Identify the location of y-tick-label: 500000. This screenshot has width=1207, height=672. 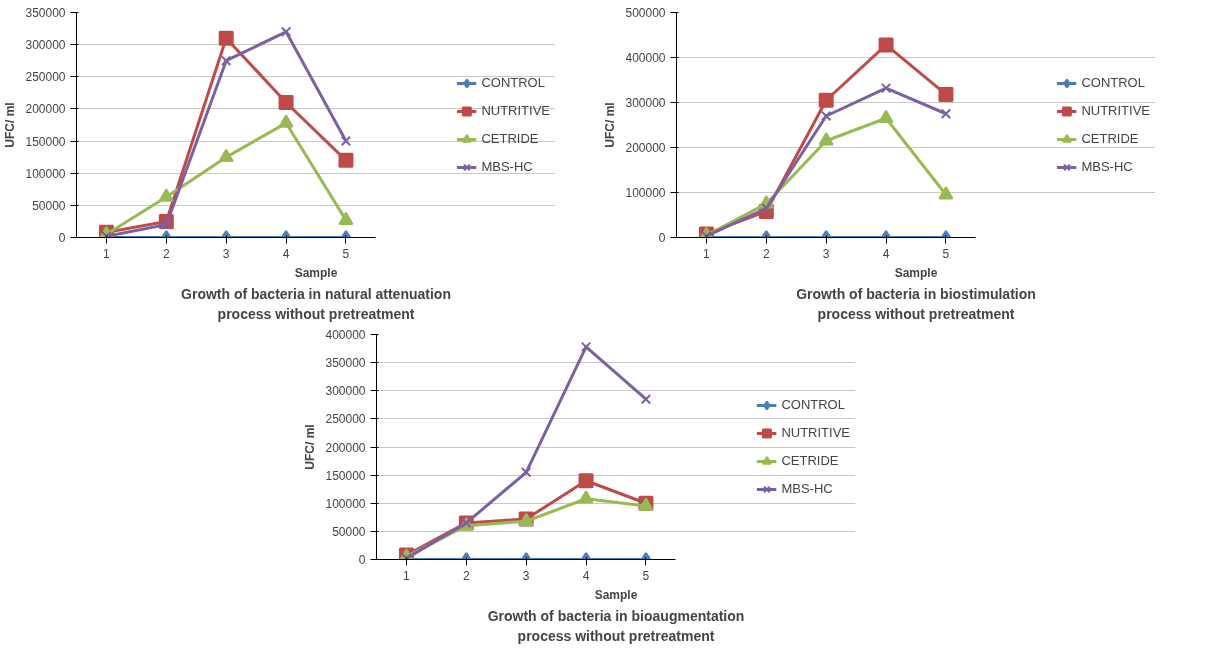
(645, 13).